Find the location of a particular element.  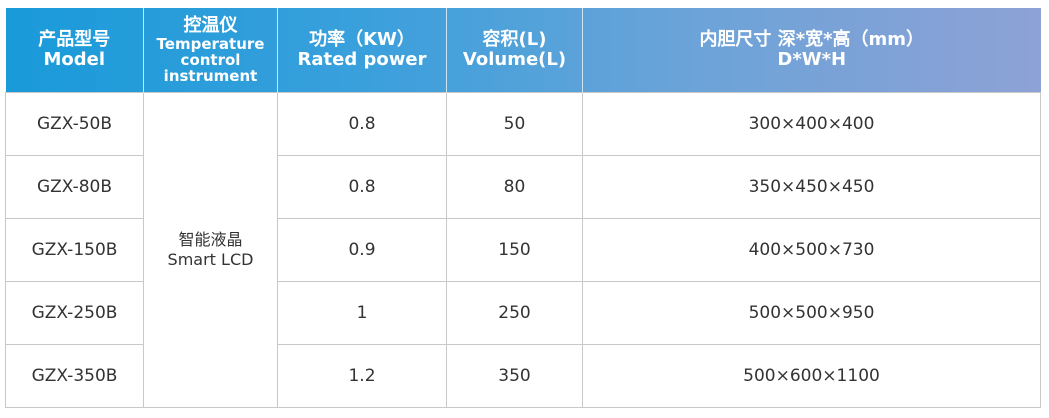

header-size-zh: 内胆尺寸 深*宽*高（mm） is located at coordinates (812, 39).